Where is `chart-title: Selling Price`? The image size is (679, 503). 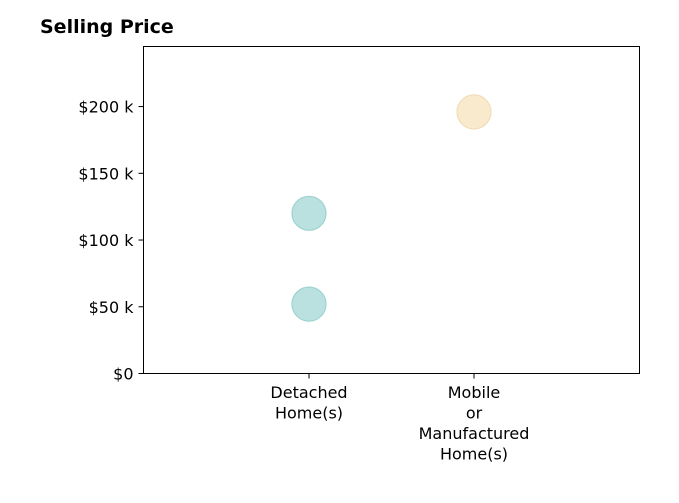 chart-title: Selling Price is located at coordinates (107, 27).